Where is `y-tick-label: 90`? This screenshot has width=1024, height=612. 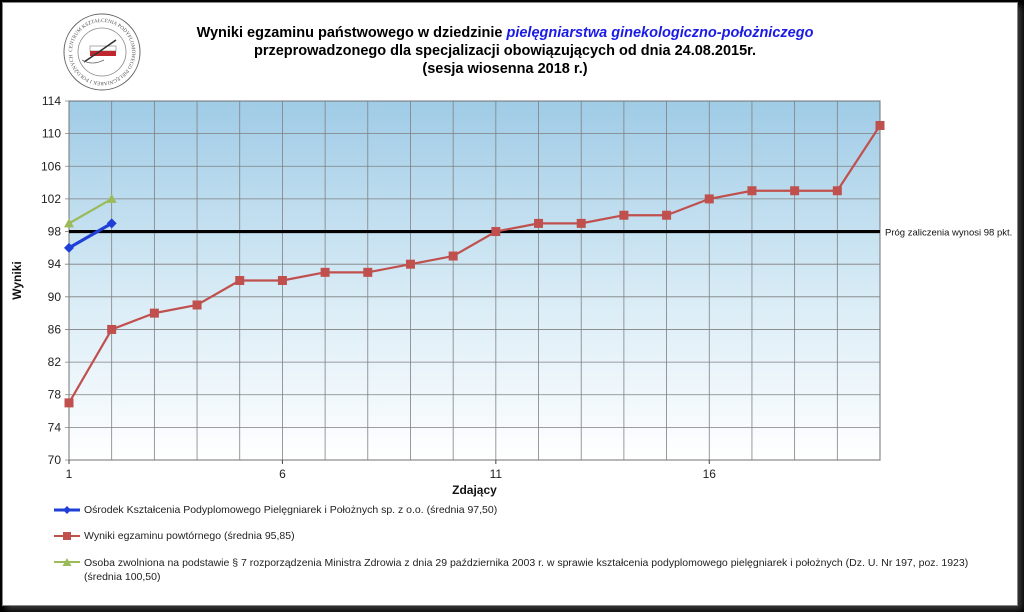 y-tick-label: 90 is located at coordinates (55, 297).